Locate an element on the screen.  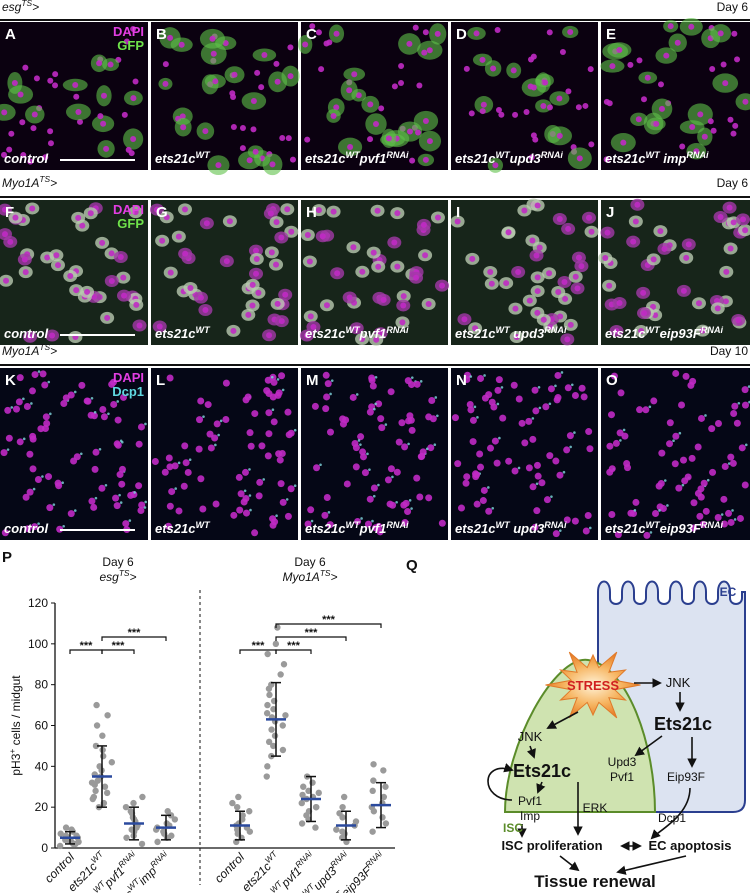
panel-letter: Q is located at coordinates (412, 565).